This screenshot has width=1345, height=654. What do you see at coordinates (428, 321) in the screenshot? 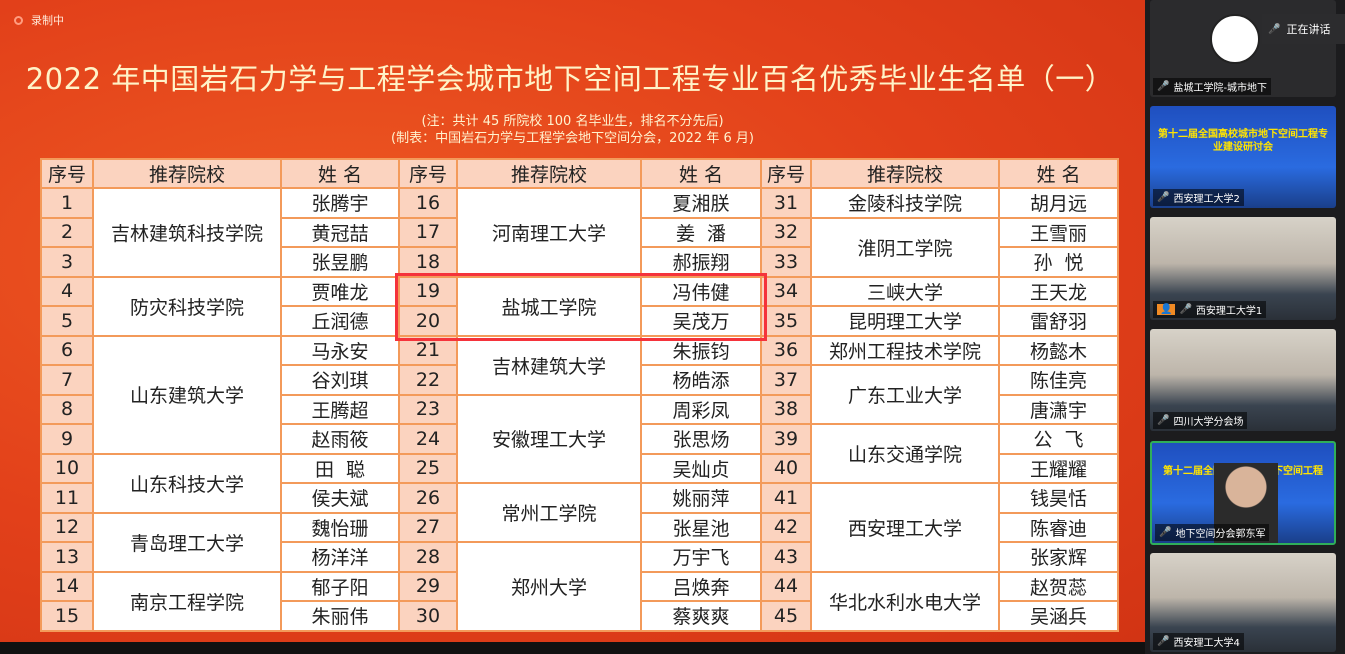
I see `seq-cell: 20` at bounding box center [428, 321].